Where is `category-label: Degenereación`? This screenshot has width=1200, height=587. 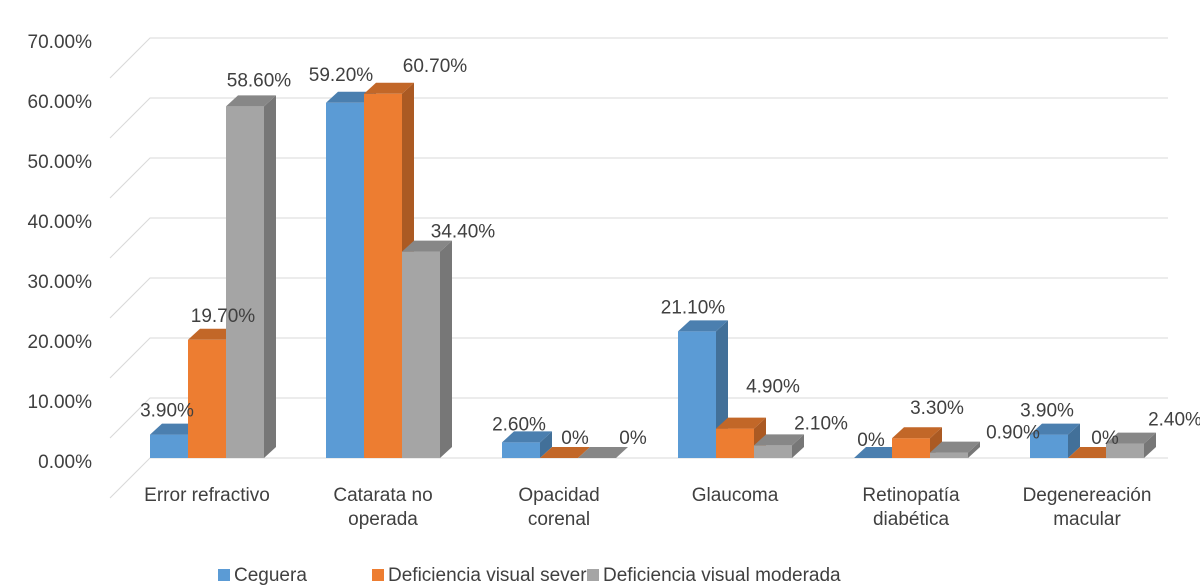
category-label: Degenereación is located at coordinates (1087, 495).